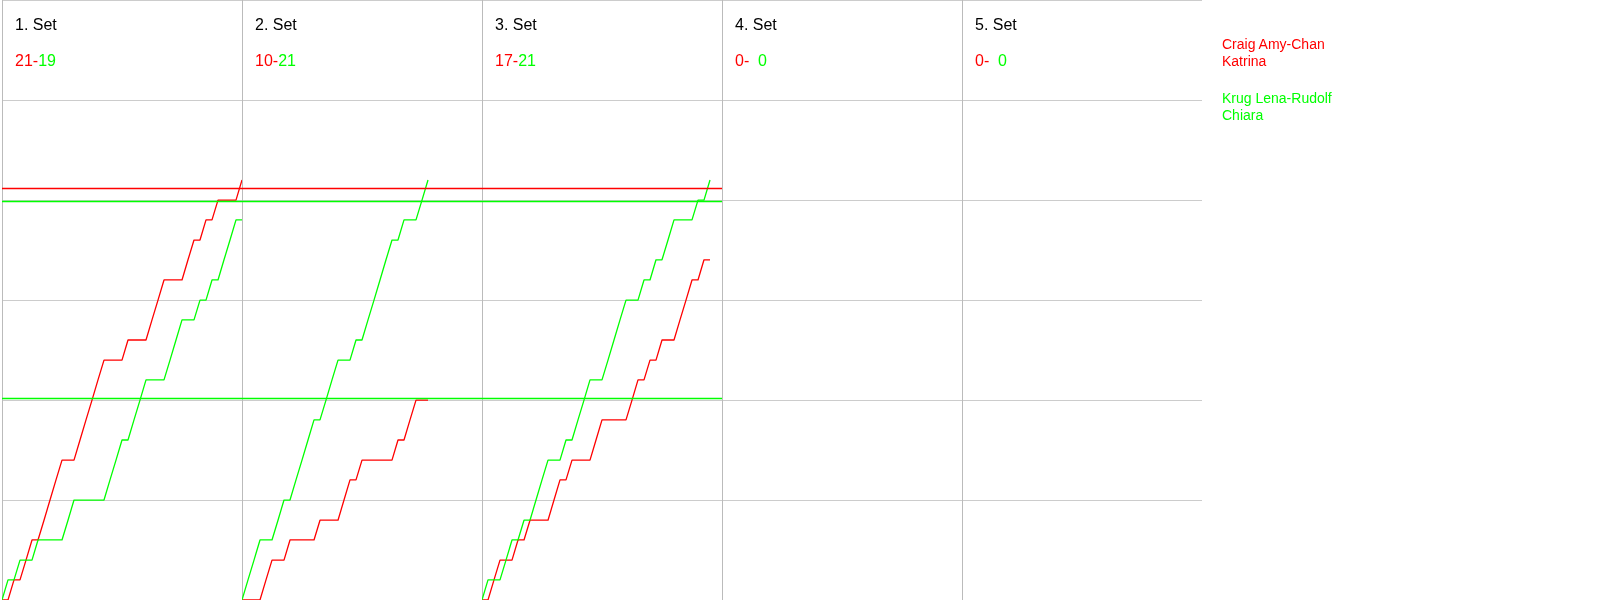  I want to click on text: 4. Set, so click(756, 24).